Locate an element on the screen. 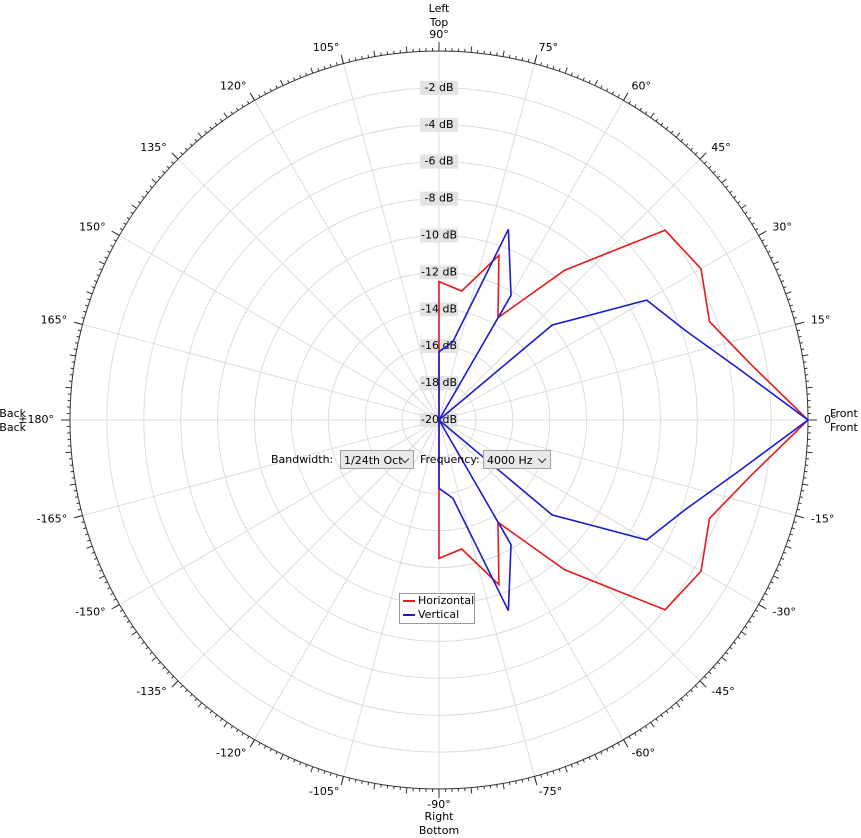 Image resolution: width=861 pixels, height=838 pixels. angle-label: -30° is located at coordinates (783, 612).